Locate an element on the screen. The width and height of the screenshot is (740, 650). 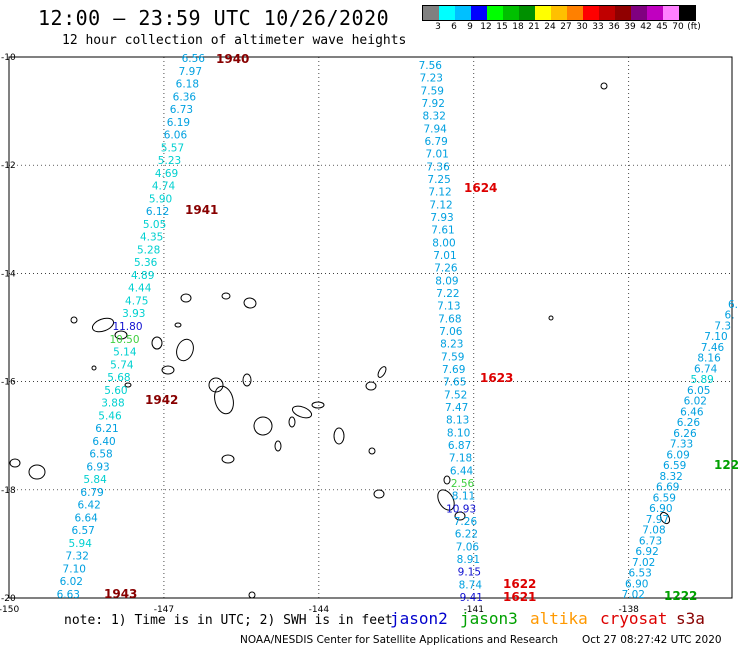
swh-value: 7.68 is located at coordinates (449, 319).